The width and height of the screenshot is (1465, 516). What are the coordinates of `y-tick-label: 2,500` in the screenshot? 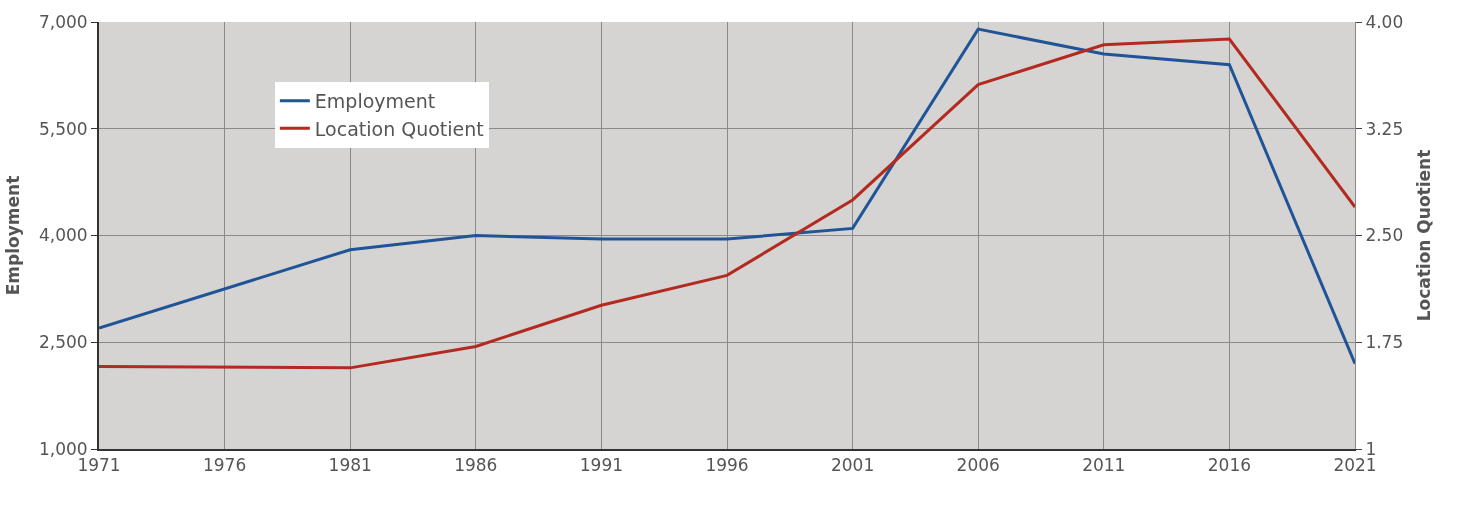 It's located at (63, 342).